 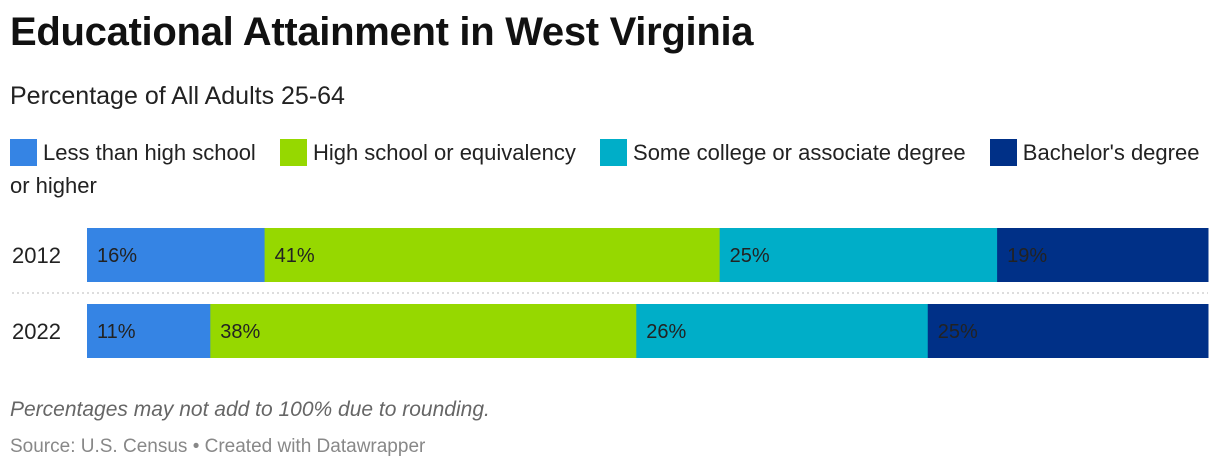 What do you see at coordinates (149, 152) in the screenshot?
I see `legend-label: Less than high school` at bounding box center [149, 152].